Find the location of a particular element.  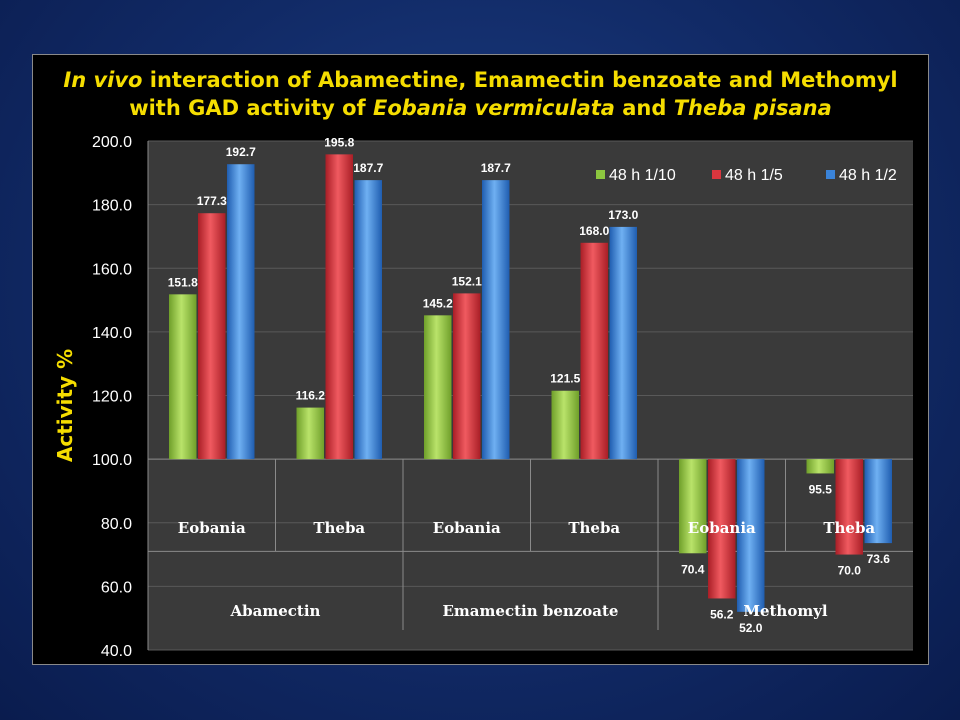

y-tick-label: 120.0 is located at coordinates (112, 397).